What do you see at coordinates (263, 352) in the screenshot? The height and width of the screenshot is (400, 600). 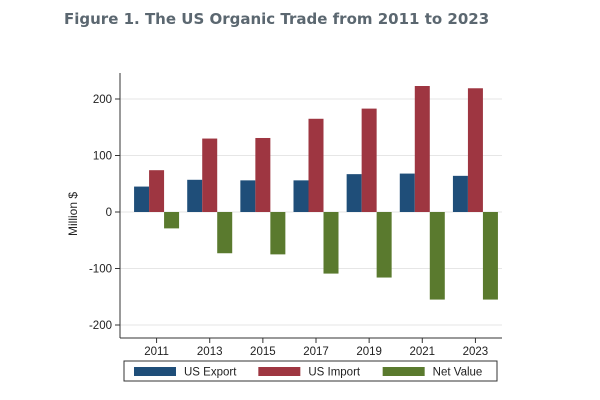 I see `x-tick-label: 2015` at bounding box center [263, 352].